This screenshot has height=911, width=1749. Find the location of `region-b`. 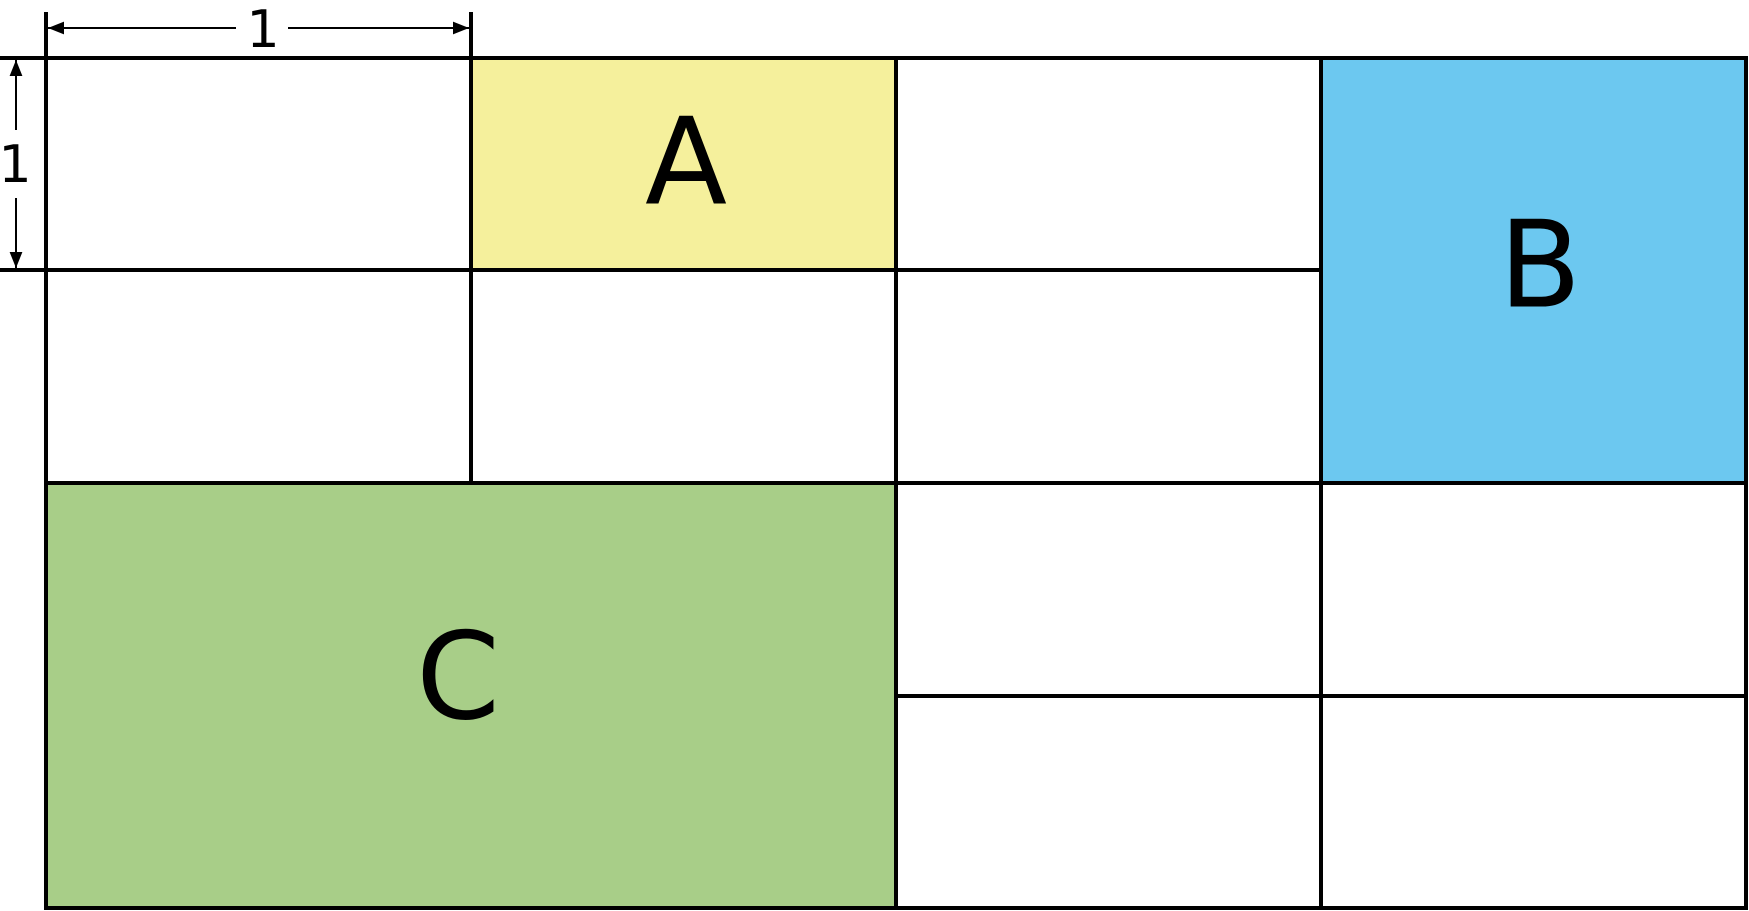

region-b is located at coordinates (1533, 270).